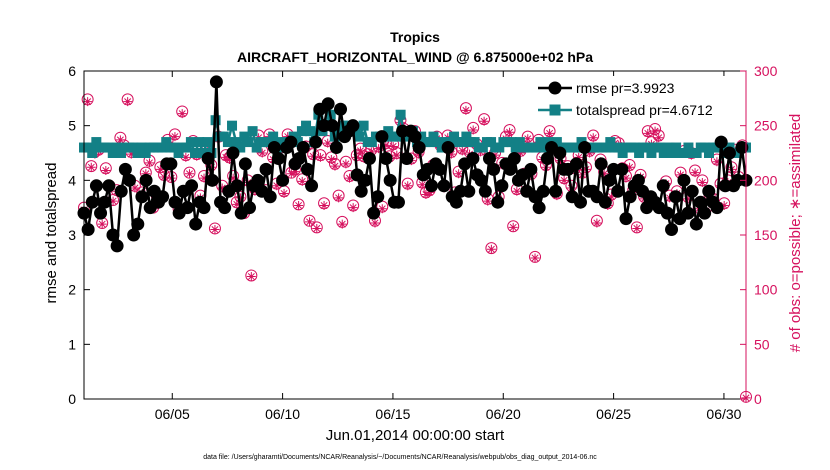 This screenshot has height=470, width=830. I want to click on x-tick-label: 06/30, so click(723, 414).